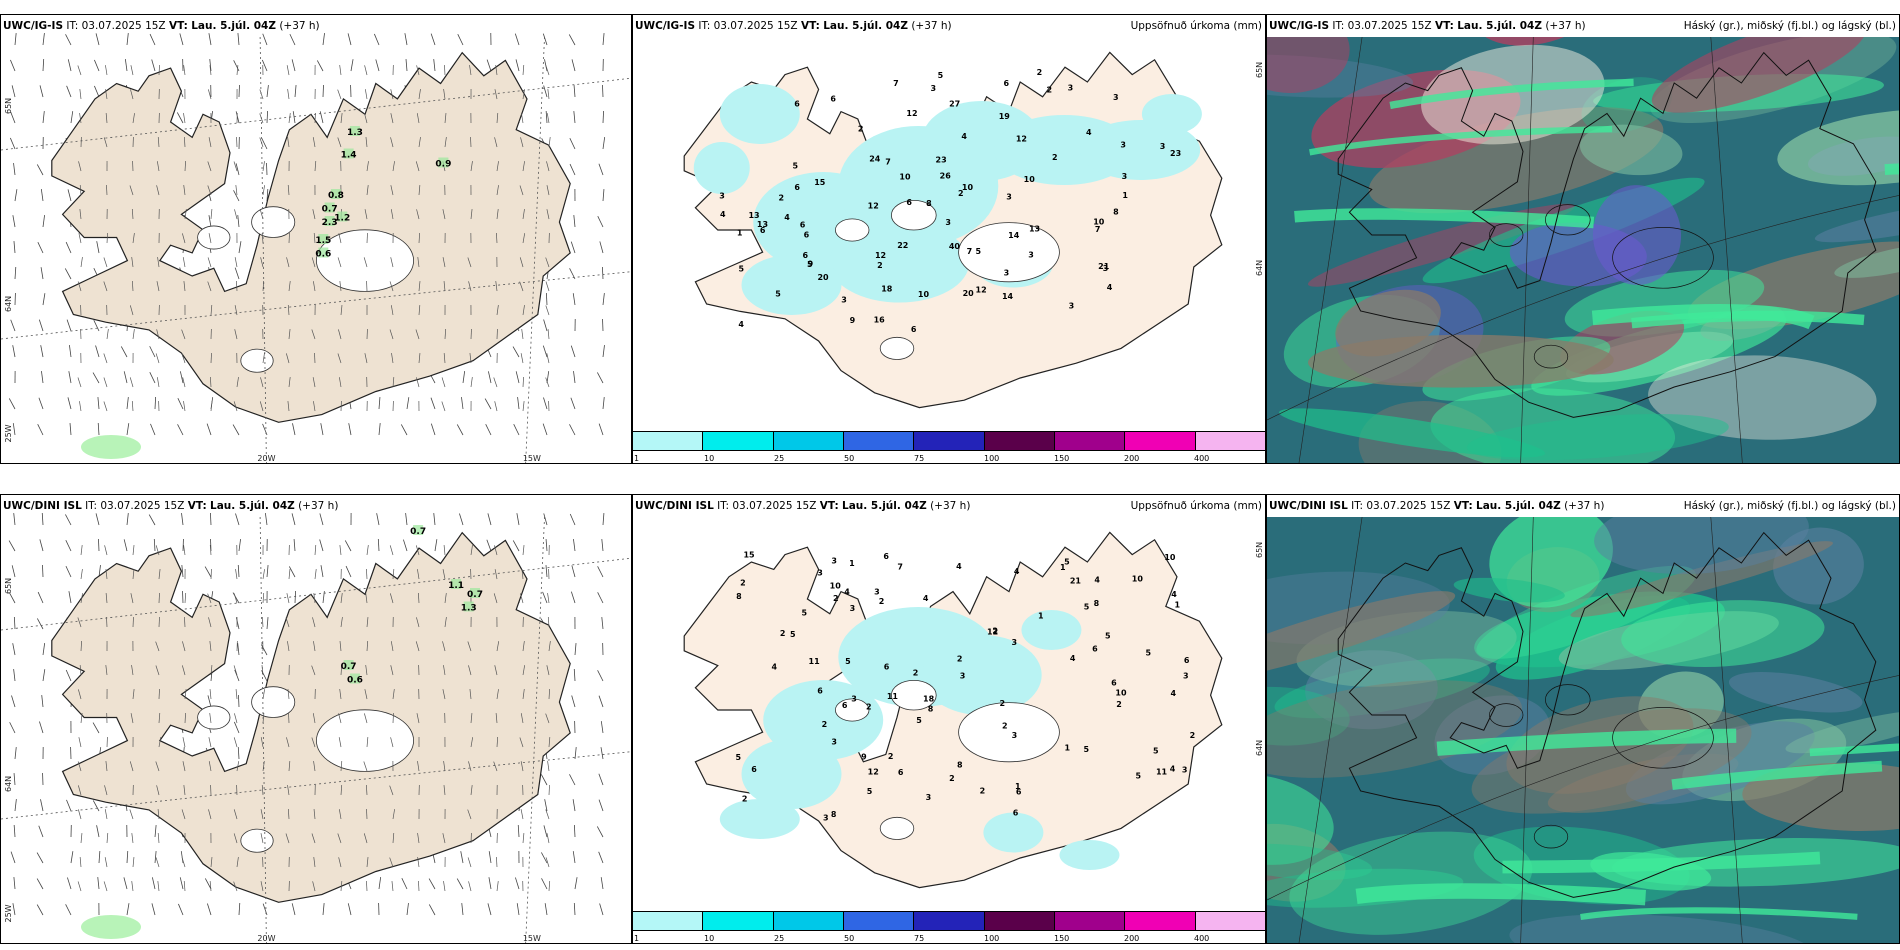 Image resolution: width=1900 pixels, height=950 pixels. I want to click on lon-line, so click(1726, 729).